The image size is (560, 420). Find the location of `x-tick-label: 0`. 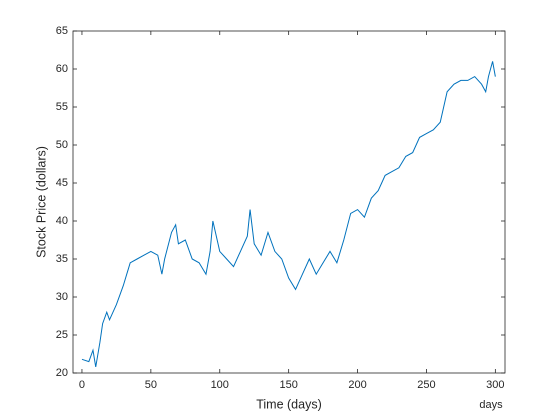

x-tick-label: 0 is located at coordinates (82, 385).